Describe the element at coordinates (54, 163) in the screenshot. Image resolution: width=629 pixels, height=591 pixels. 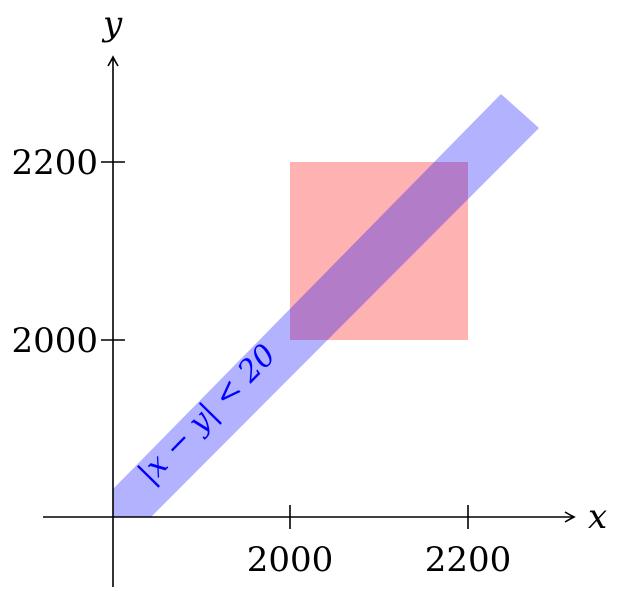
I see `y-tick-label-2200: 2200` at that location.